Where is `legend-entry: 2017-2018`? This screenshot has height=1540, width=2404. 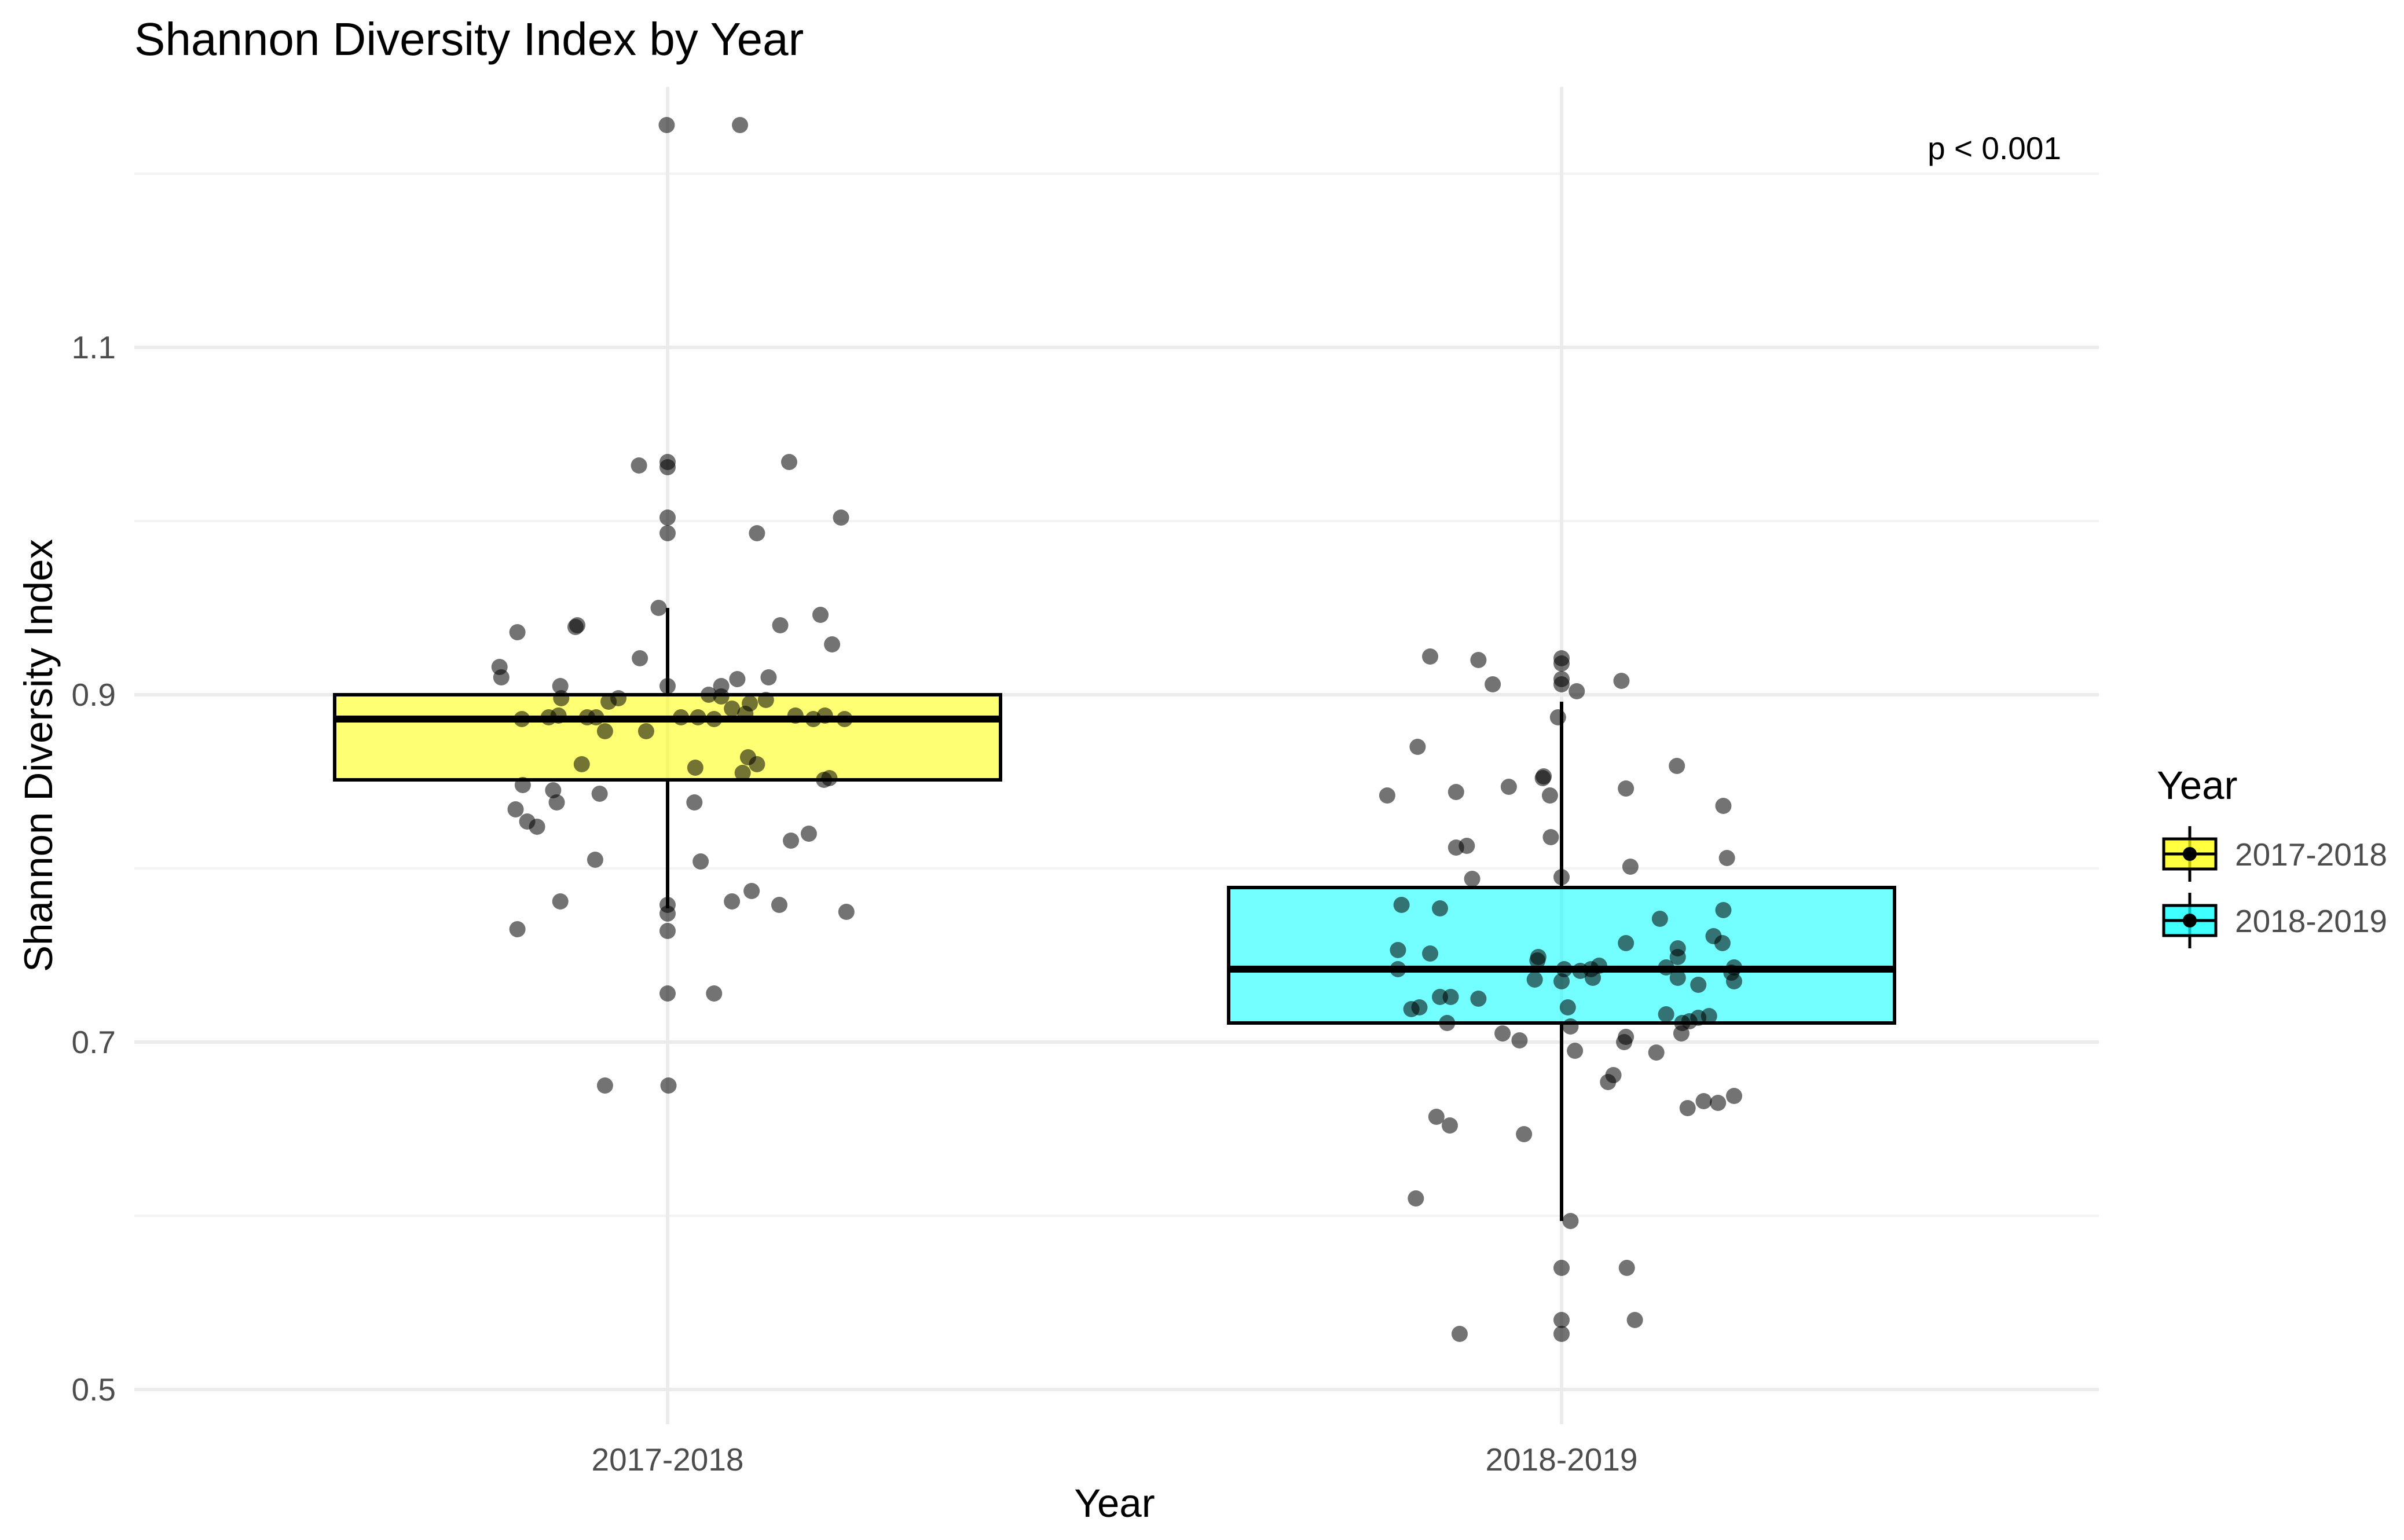 legend-entry: 2017-2018 is located at coordinates (2274, 854).